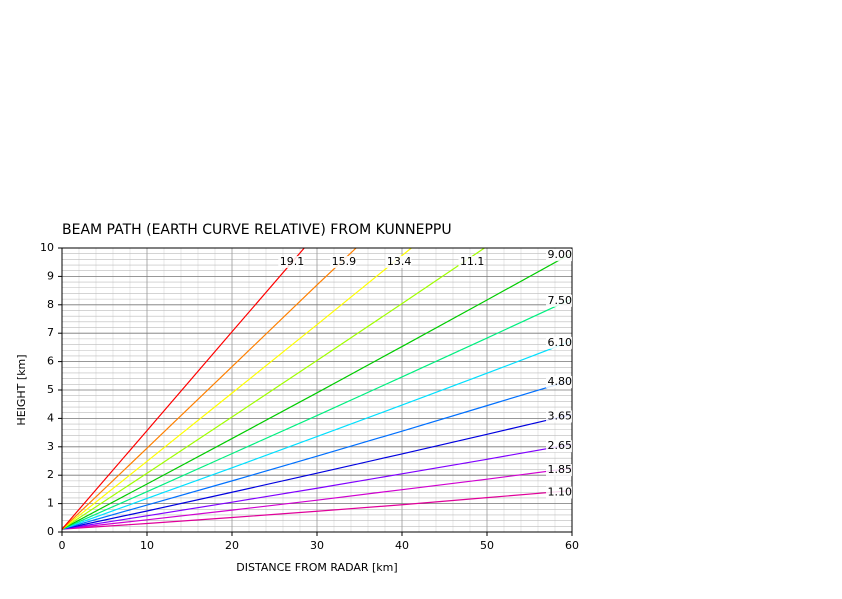  I want to click on legend-label: 9.00, so click(560, 254).